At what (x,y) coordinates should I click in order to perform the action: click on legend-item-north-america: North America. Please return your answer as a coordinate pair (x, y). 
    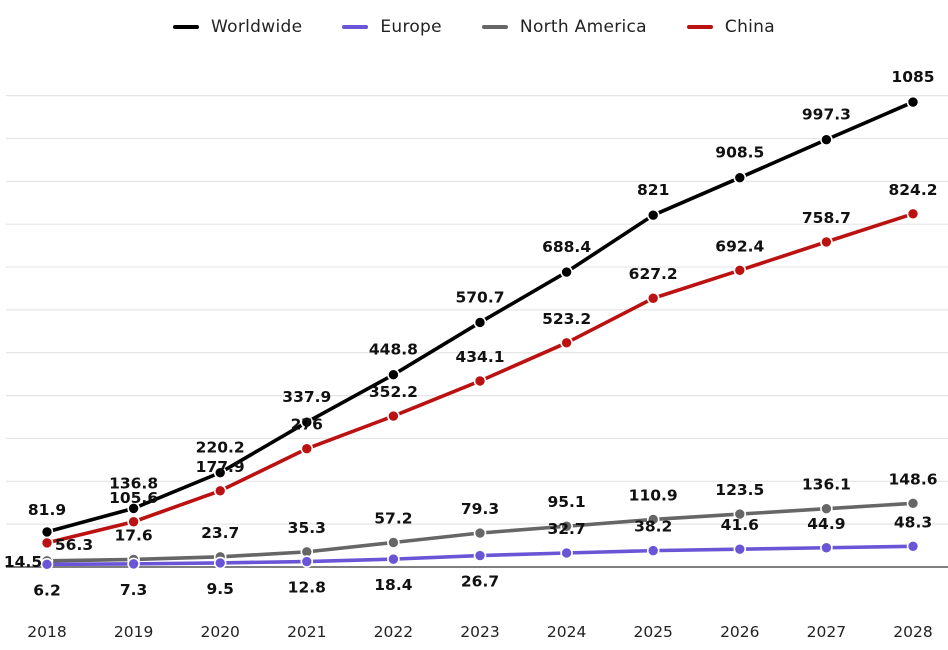
    Looking at the image, I should click on (564, 27).